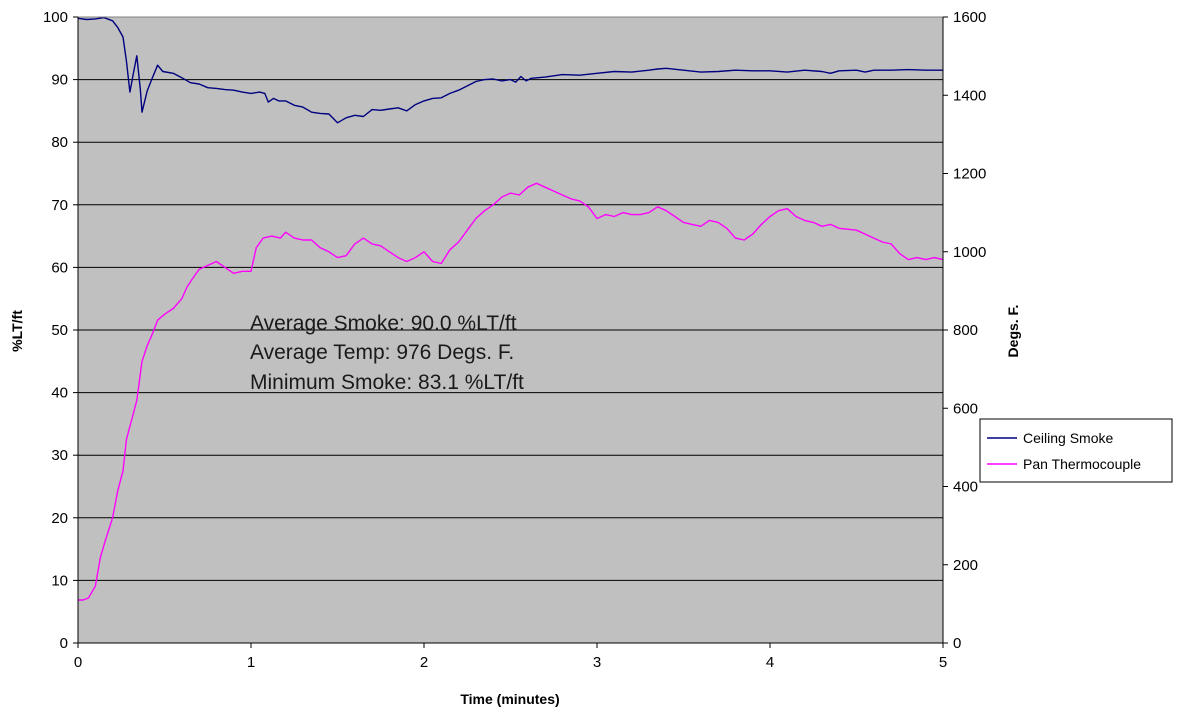 This screenshot has height=713, width=1180. Describe the element at coordinates (597, 662) in the screenshot. I see `x-tick-label: 3` at that location.